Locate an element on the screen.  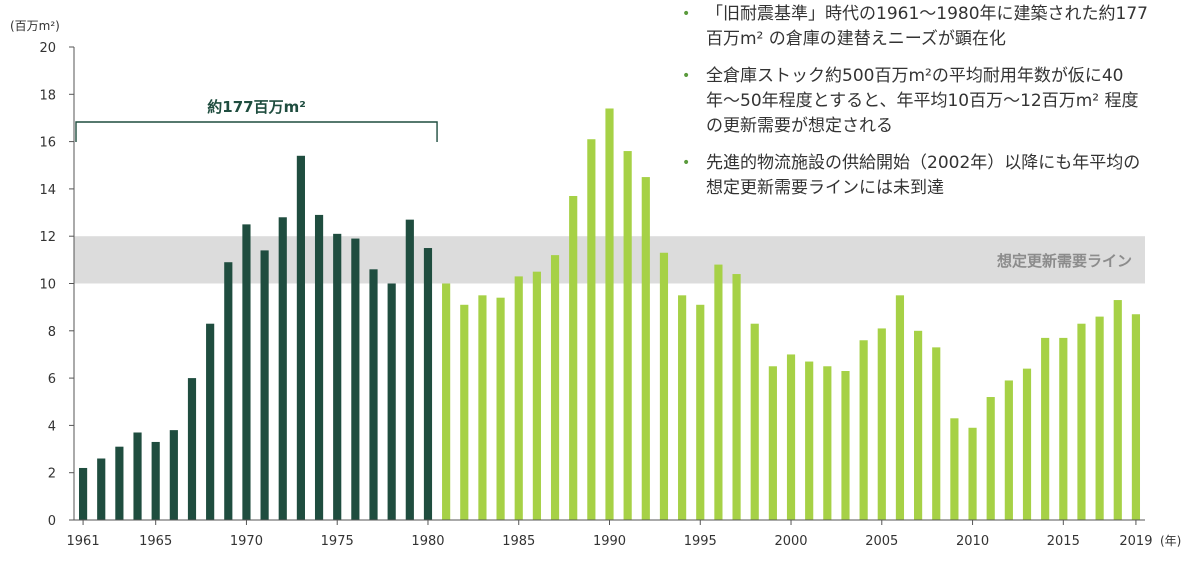
bar-1992 is located at coordinates (645, 348).